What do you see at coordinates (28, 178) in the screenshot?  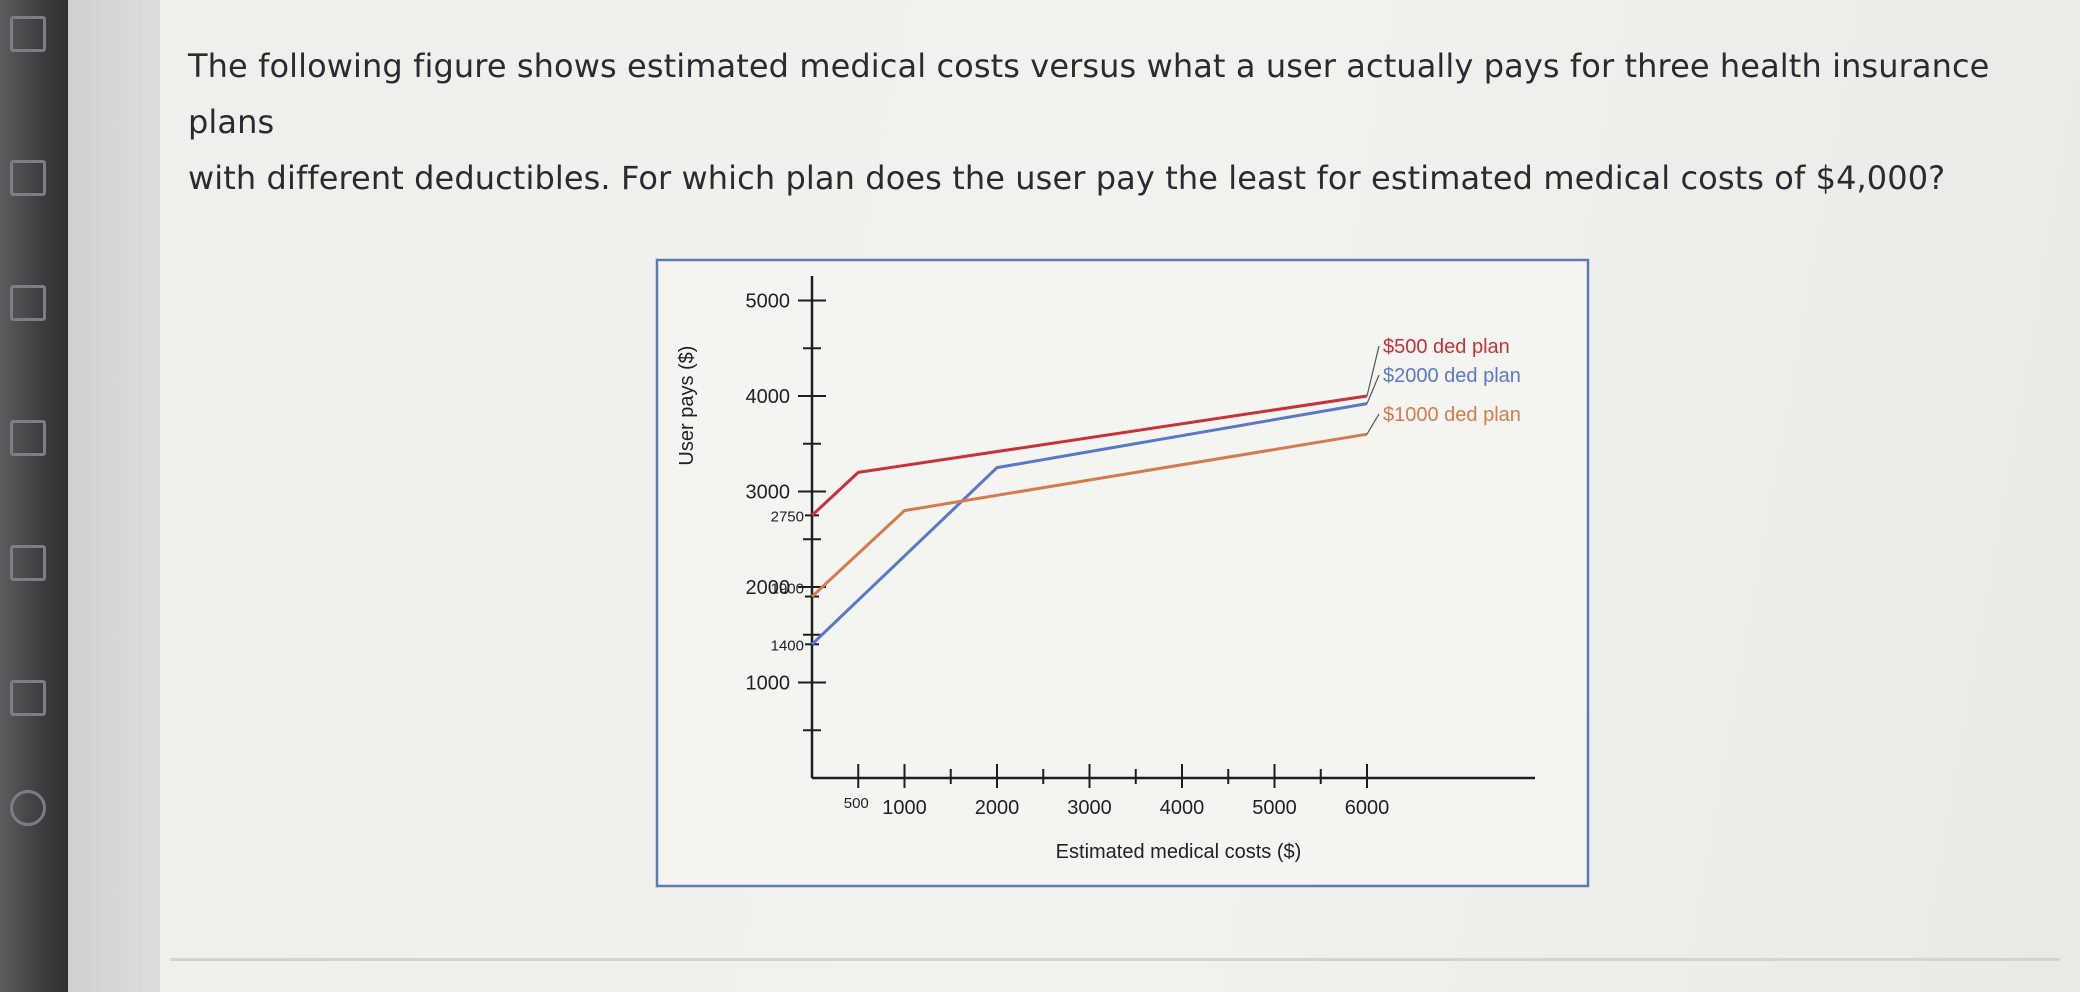 I see `document-icon` at bounding box center [28, 178].